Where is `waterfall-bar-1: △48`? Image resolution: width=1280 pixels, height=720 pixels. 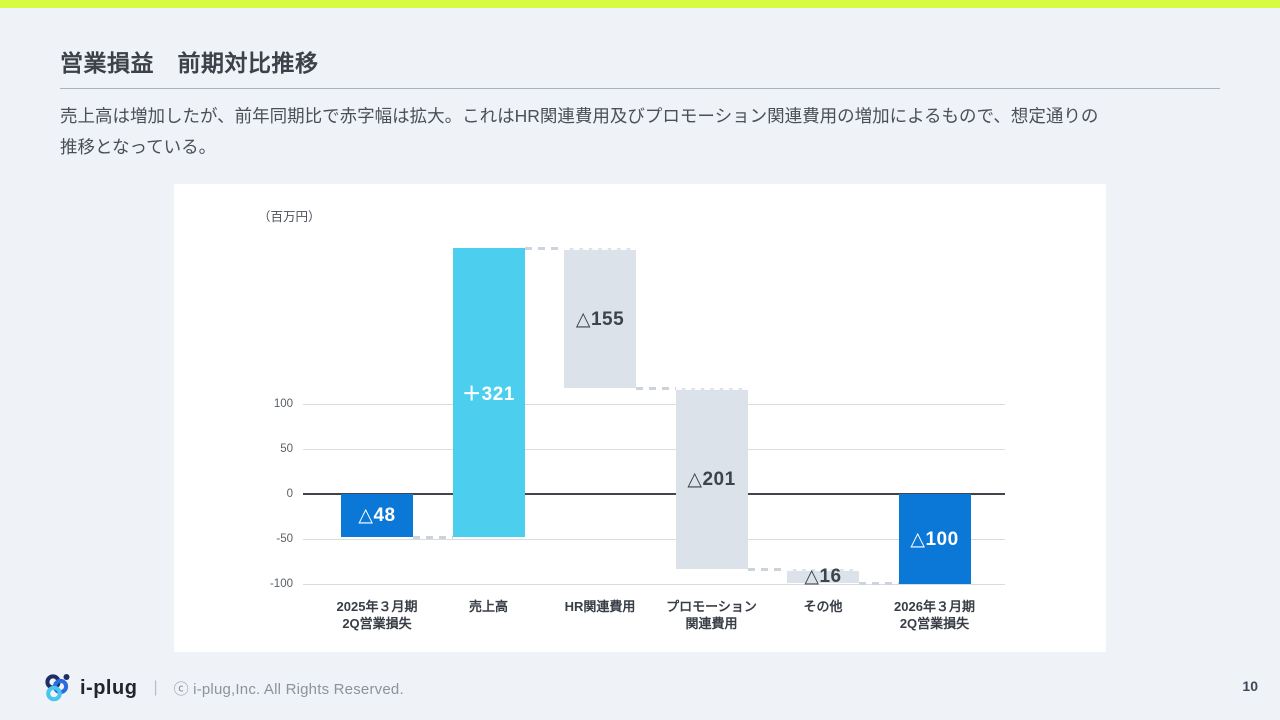 waterfall-bar-1: △48 is located at coordinates (377, 516).